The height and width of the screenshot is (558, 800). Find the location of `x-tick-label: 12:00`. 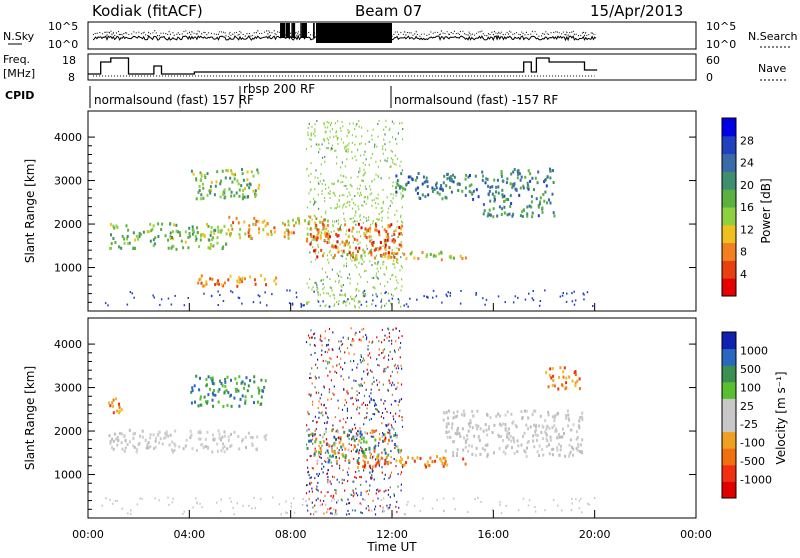

x-tick-label: 12:00 is located at coordinates (392, 534).